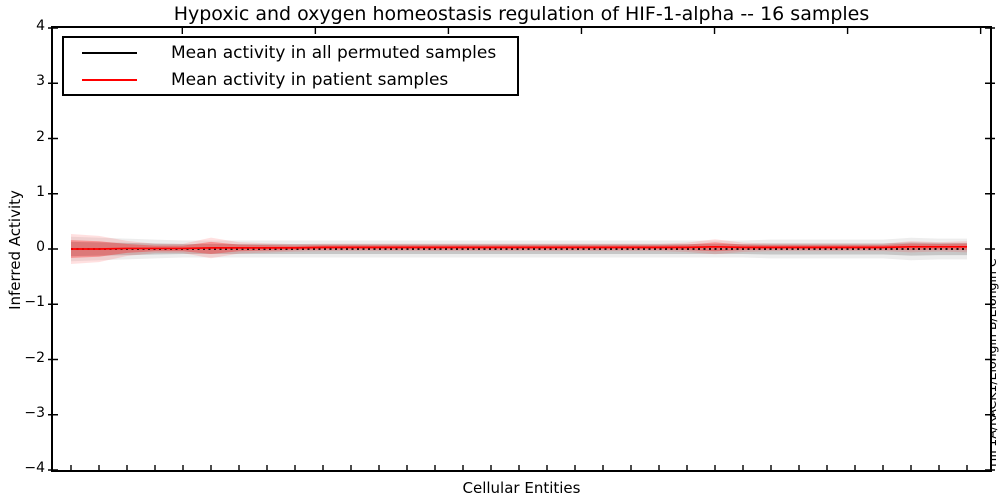 Image resolution: width=1000 pixels, height=500 pixels. I want to click on permuted-samples-spread-band, so click(519, 249).